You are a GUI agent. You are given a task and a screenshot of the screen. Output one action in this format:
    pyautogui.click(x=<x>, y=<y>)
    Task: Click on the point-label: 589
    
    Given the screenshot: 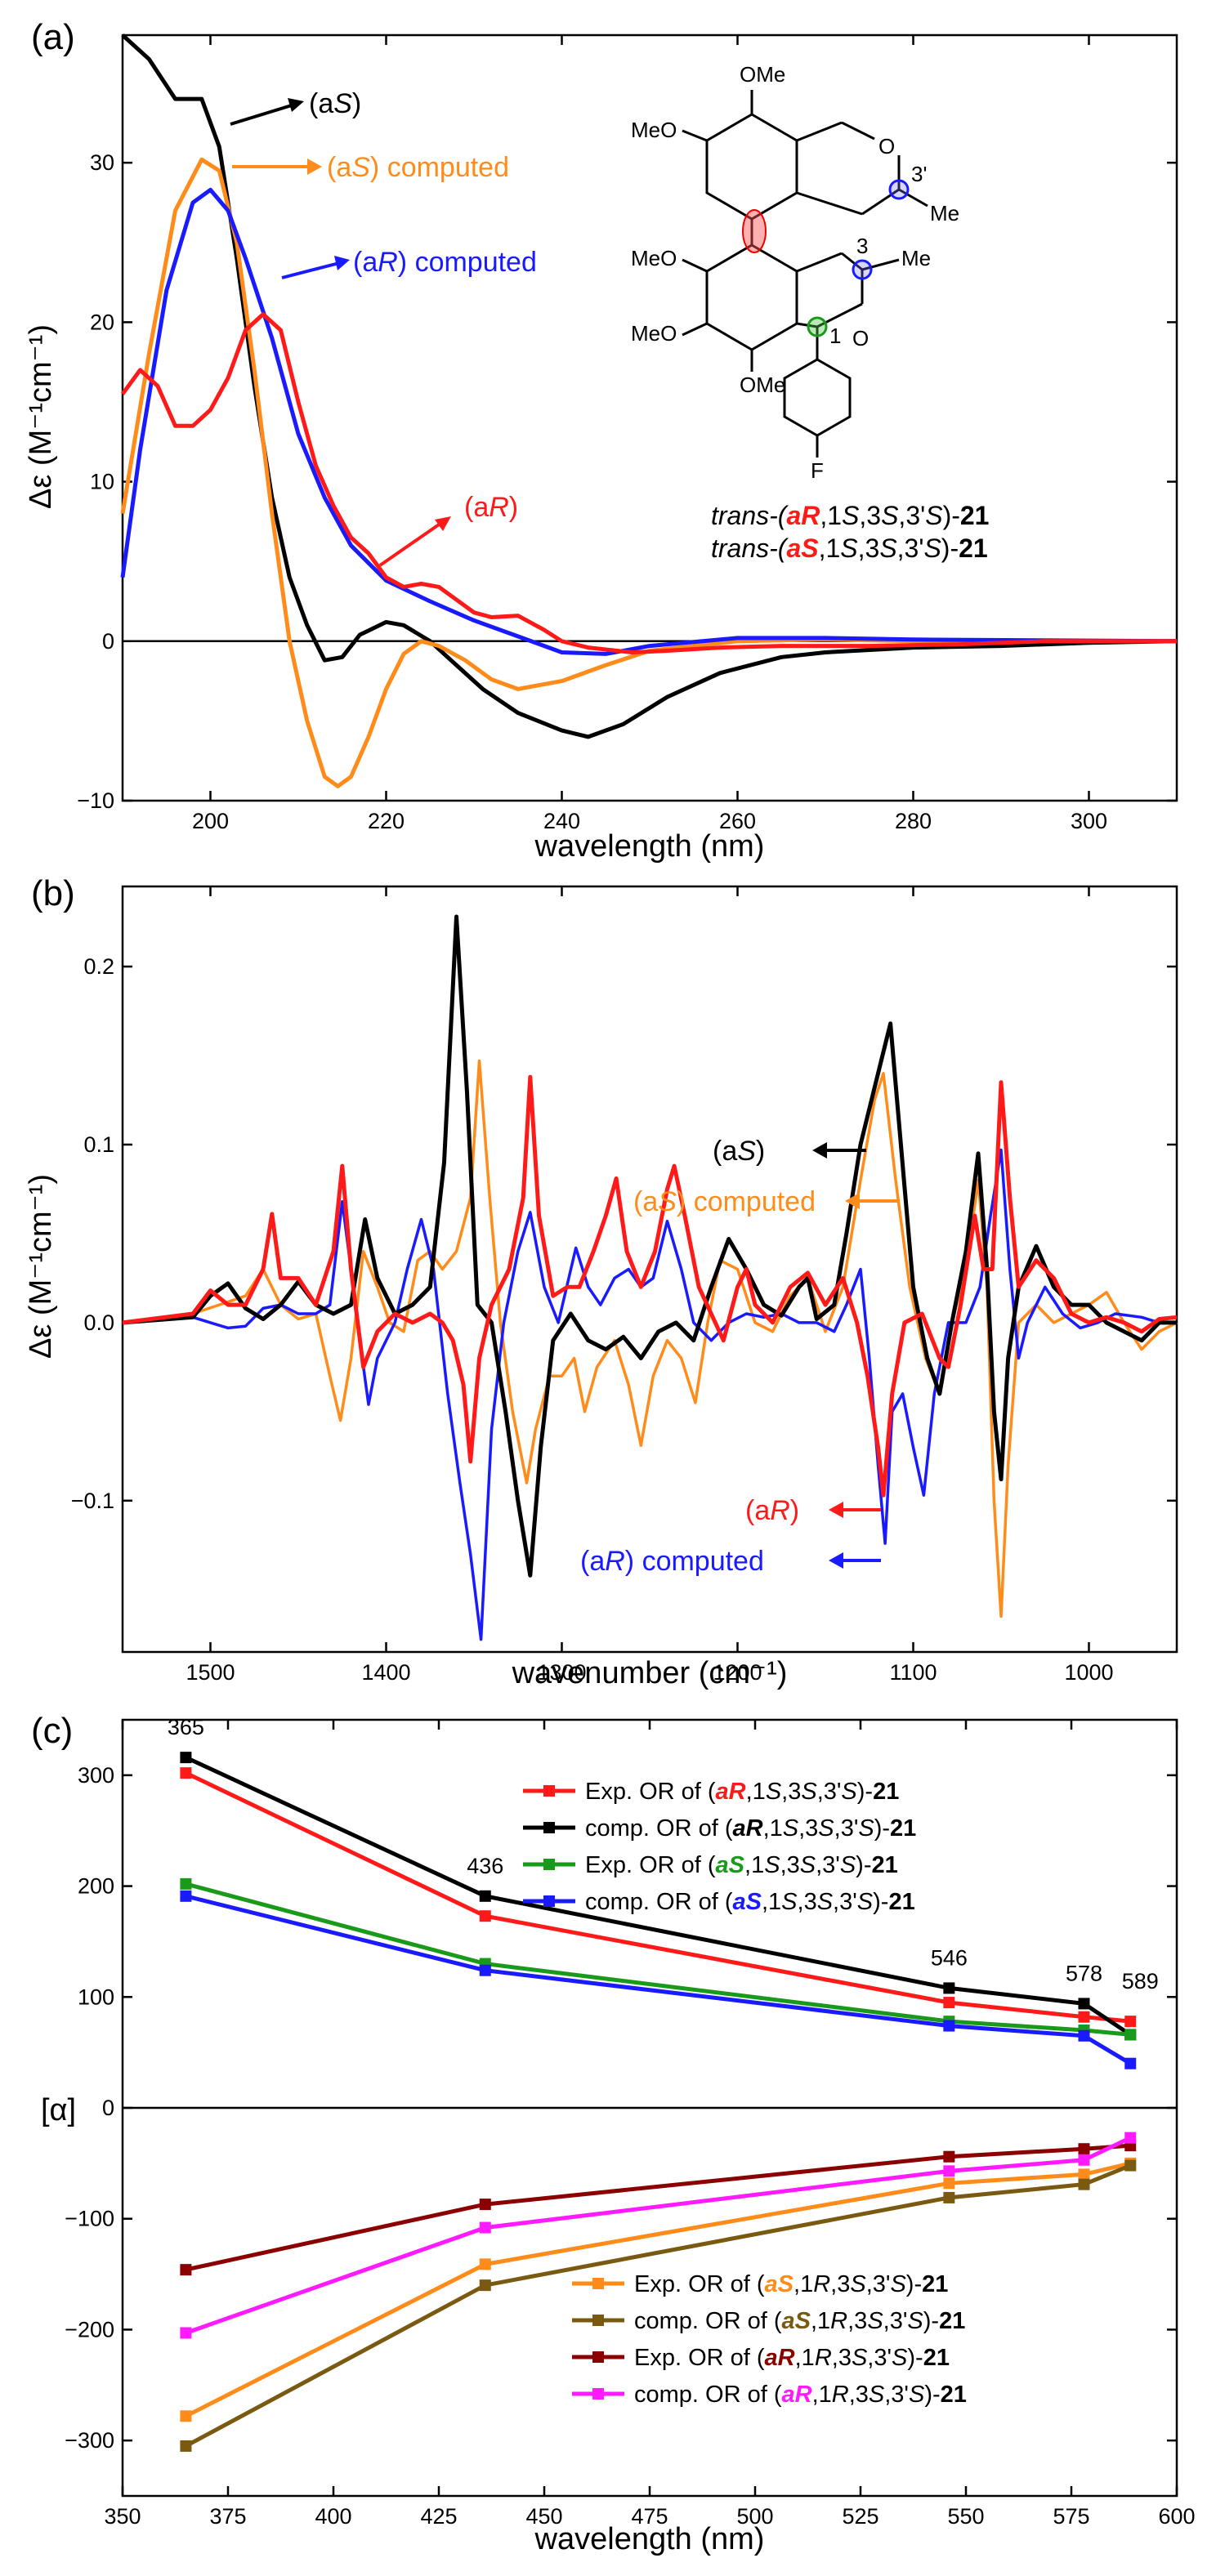 What is the action you would take?
    pyautogui.click(x=1140, y=1981)
    